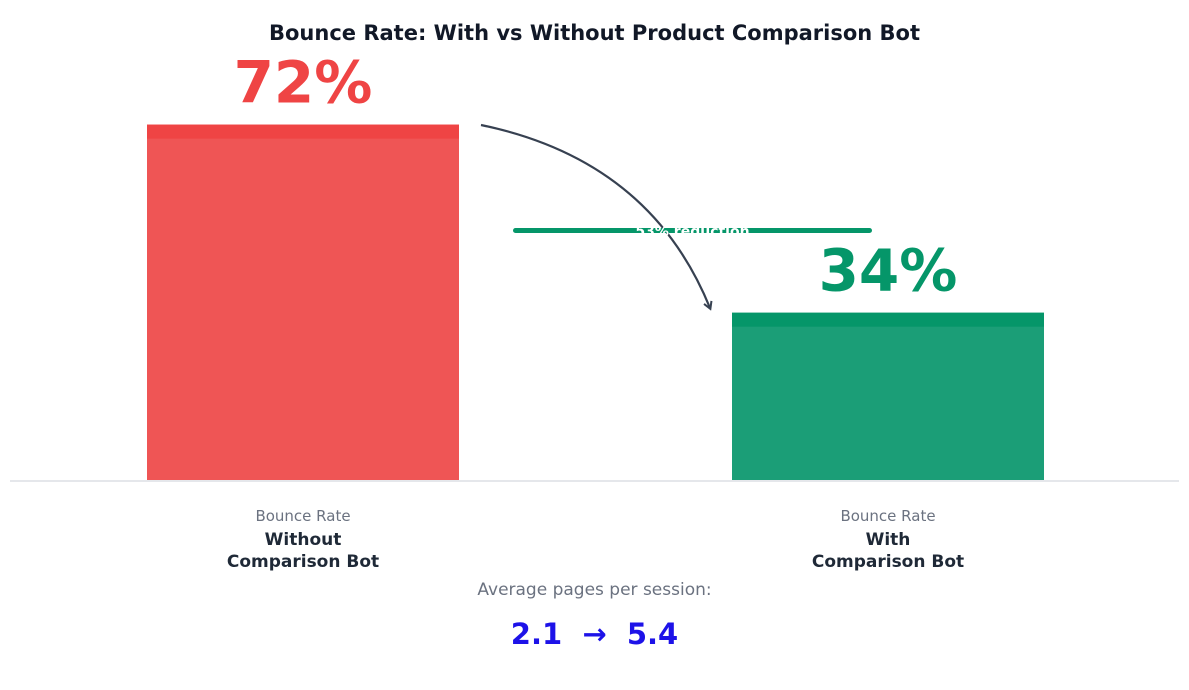 This screenshot has width=1189, height=690. What do you see at coordinates (303, 302) in the screenshot?
I see `bar-without-bot` at bounding box center [303, 302].